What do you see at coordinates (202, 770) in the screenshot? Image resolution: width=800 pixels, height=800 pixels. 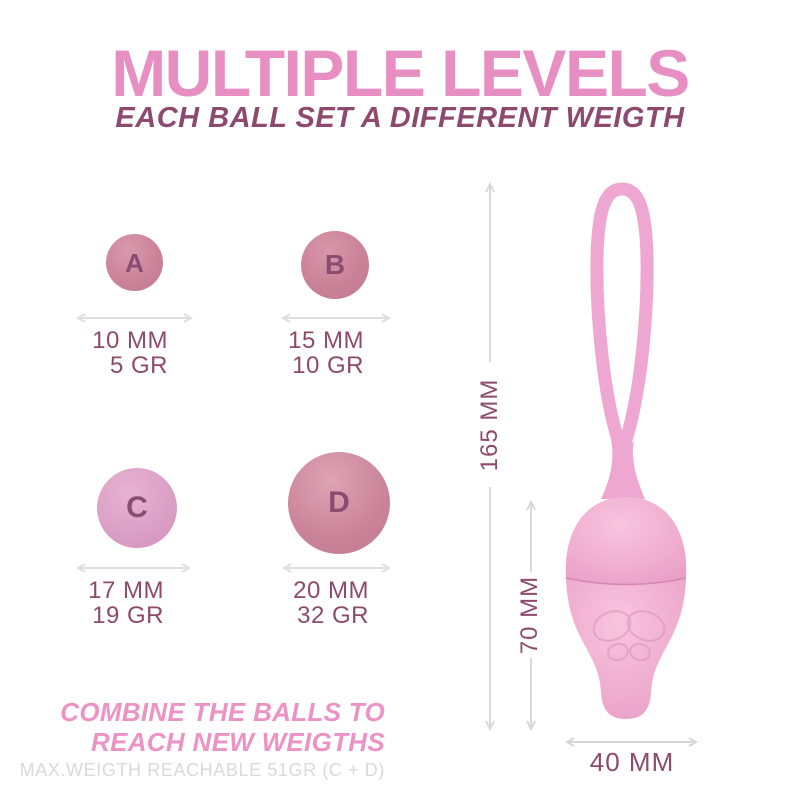 I see `max-weight-note: MAX.WEIGTH REACHABLE 51GR (C + D)` at bounding box center [202, 770].